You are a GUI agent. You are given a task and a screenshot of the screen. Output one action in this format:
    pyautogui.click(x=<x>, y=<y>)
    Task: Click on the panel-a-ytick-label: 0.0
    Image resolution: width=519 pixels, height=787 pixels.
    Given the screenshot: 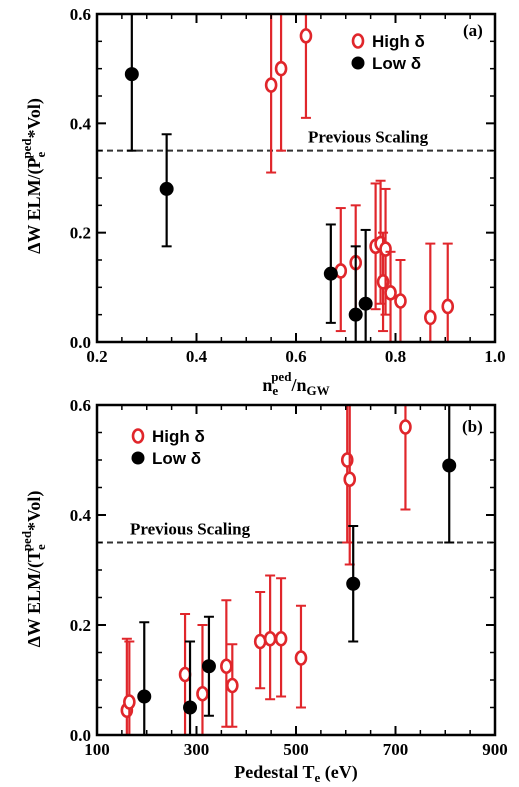 What is the action you would take?
    pyautogui.click(x=80, y=342)
    